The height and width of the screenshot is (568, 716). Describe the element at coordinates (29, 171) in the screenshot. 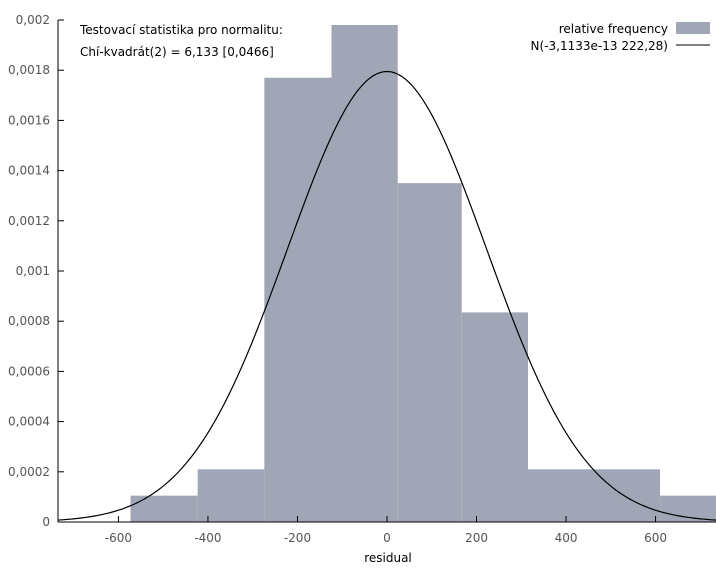

I see `y-tick-label: 0,0014` at that location.